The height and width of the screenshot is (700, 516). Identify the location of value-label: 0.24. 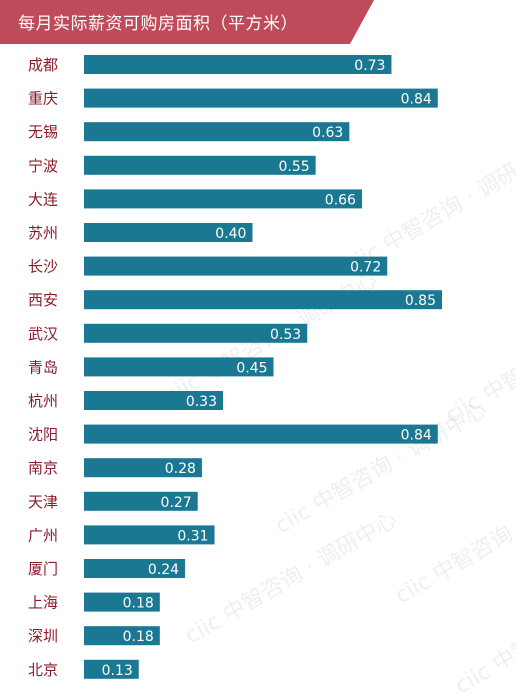
(163, 570).